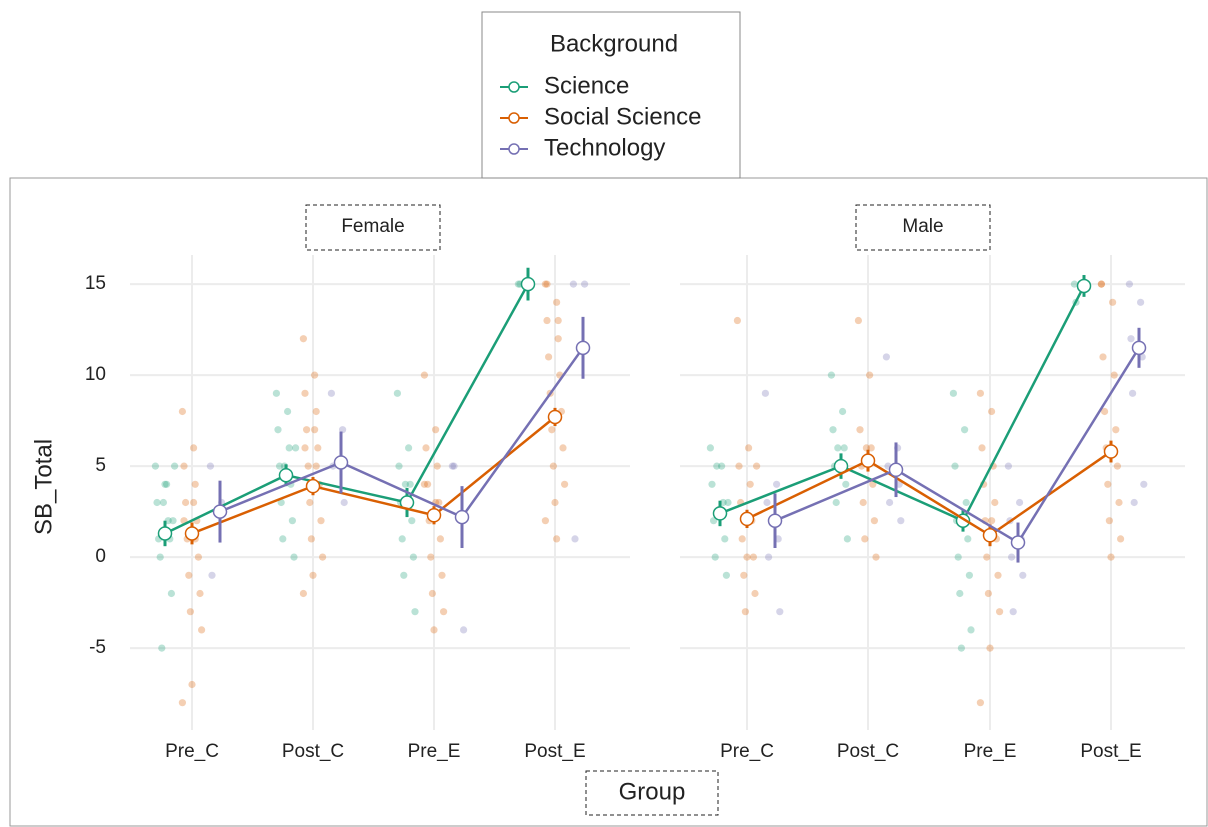 Image resolution: width=1208 pixels, height=827 pixels. I want to click on facet-title-box, so click(923, 227).